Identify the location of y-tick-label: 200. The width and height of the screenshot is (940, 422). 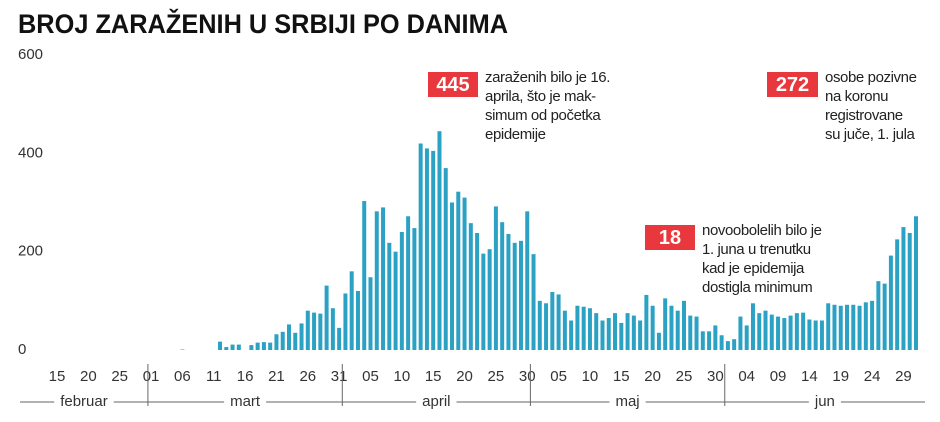
(30, 251).